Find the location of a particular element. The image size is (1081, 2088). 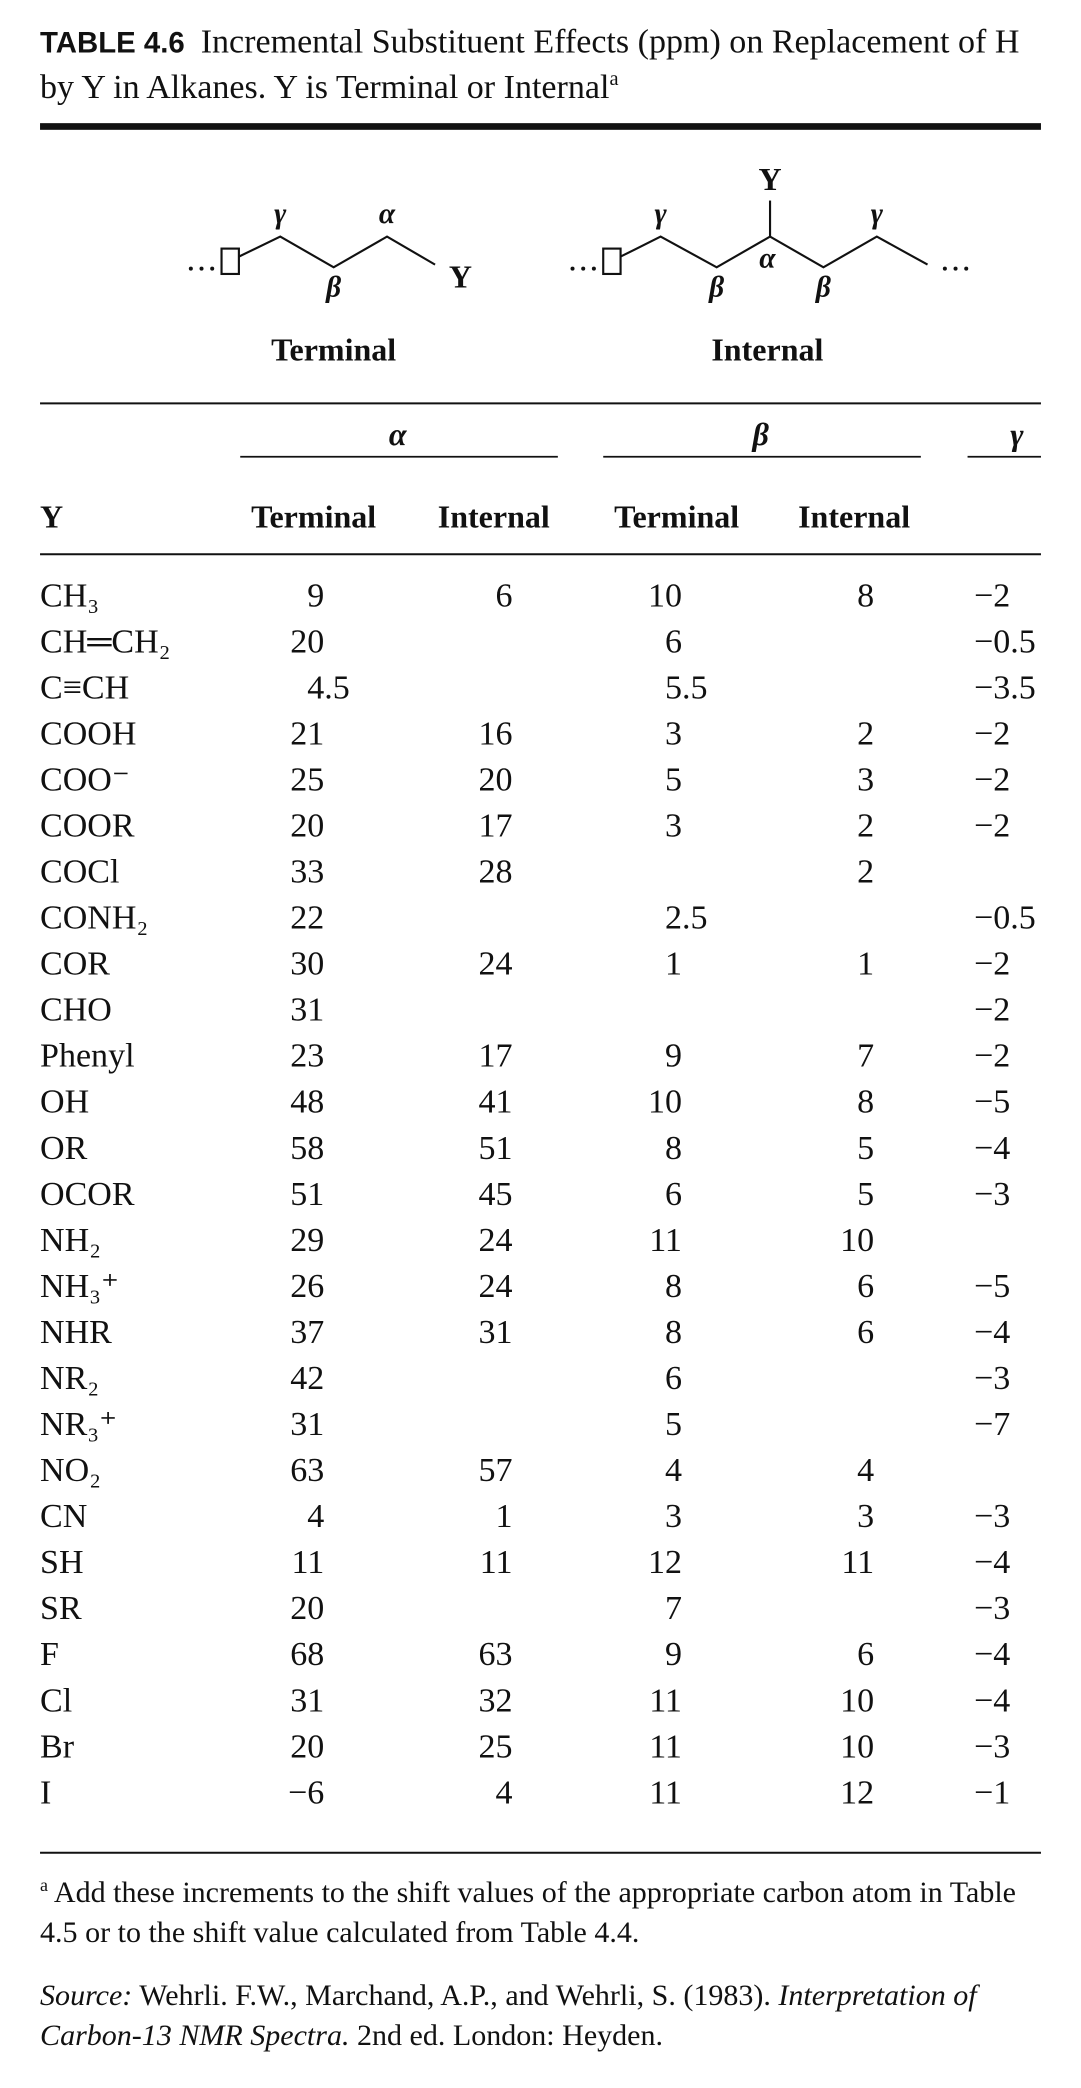

row-label: CH₃ is located at coordinates (69, 595).